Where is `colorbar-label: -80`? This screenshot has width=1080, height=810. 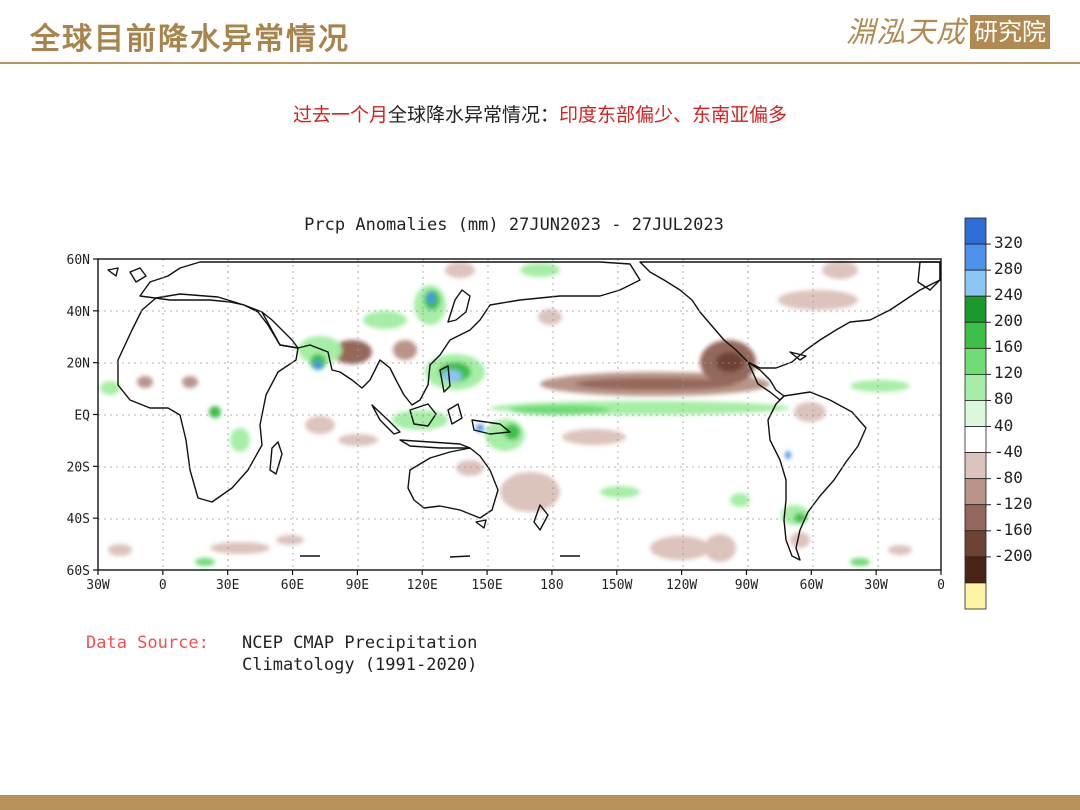
colorbar-label: -80 is located at coordinates (1008, 477).